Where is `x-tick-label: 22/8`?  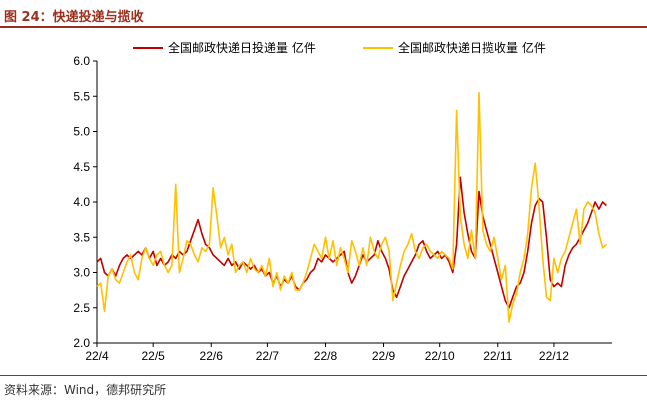
x-tick-label: 22/8 is located at coordinates (326, 356).